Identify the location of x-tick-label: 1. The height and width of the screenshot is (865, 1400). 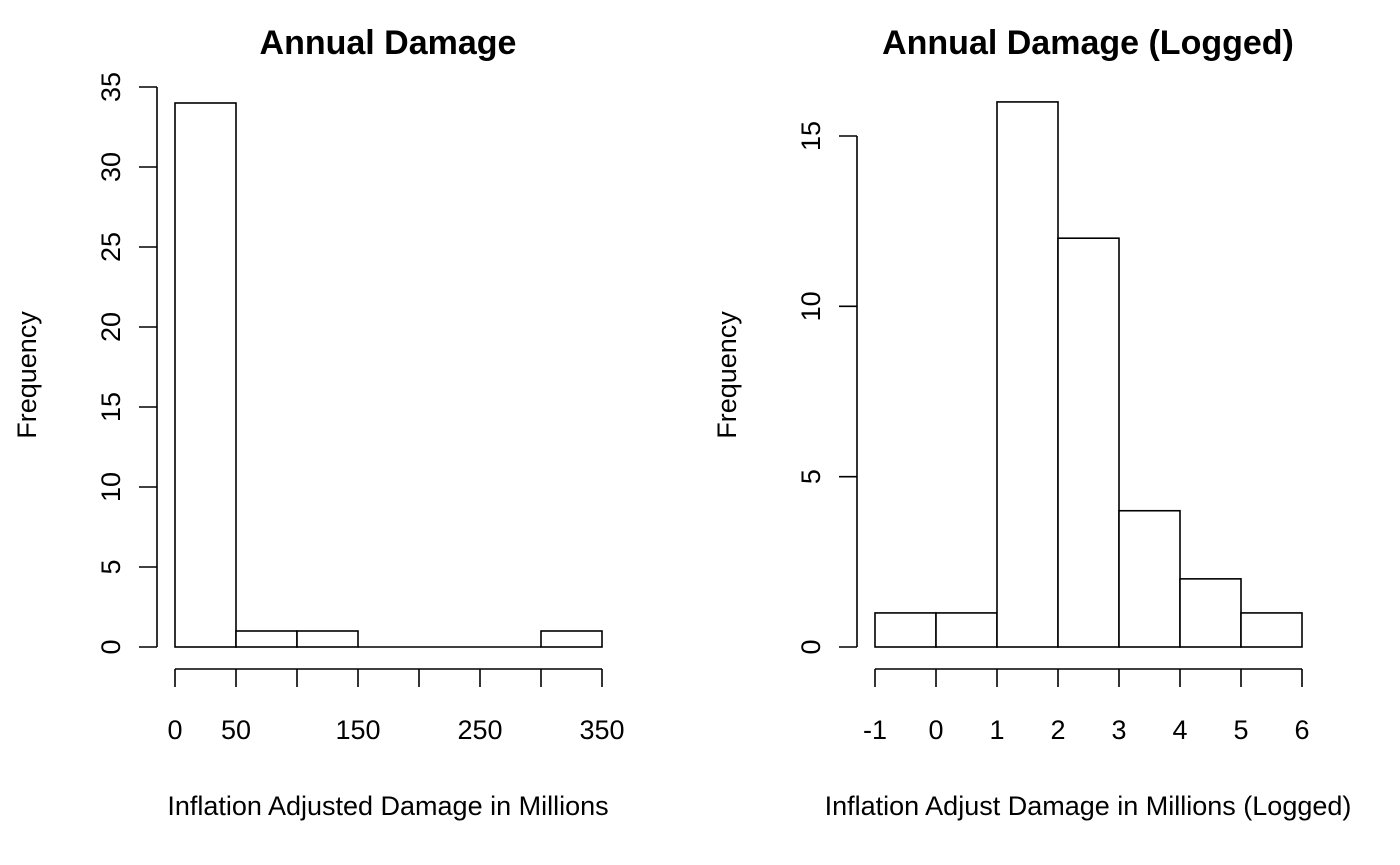
(996, 730).